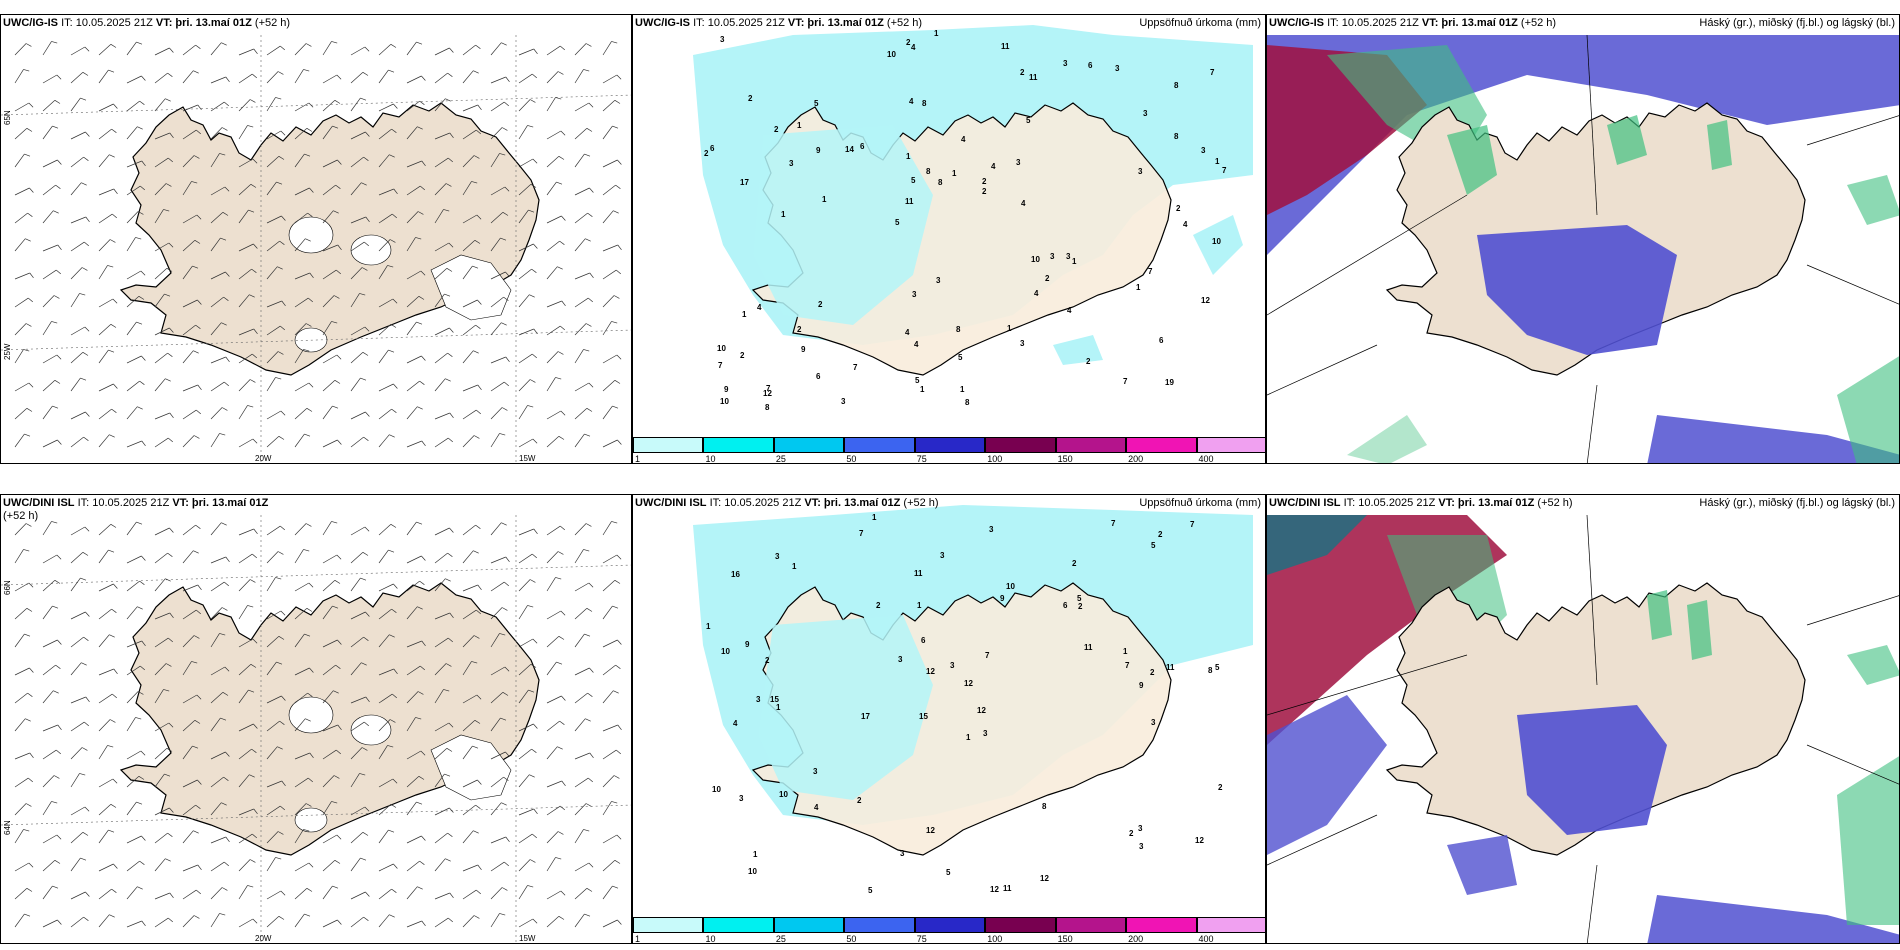 The width and height of the screenshot is (1900, 950). I want to click on colorbar-segment, so click(738, 925).